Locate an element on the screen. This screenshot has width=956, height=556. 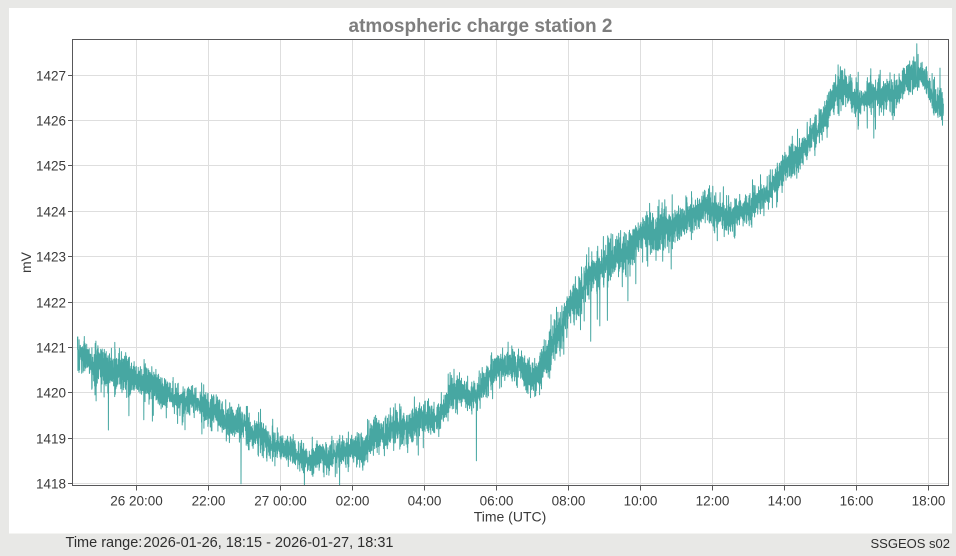
svg-text: 02:00 is located at coordinates (353, 501).